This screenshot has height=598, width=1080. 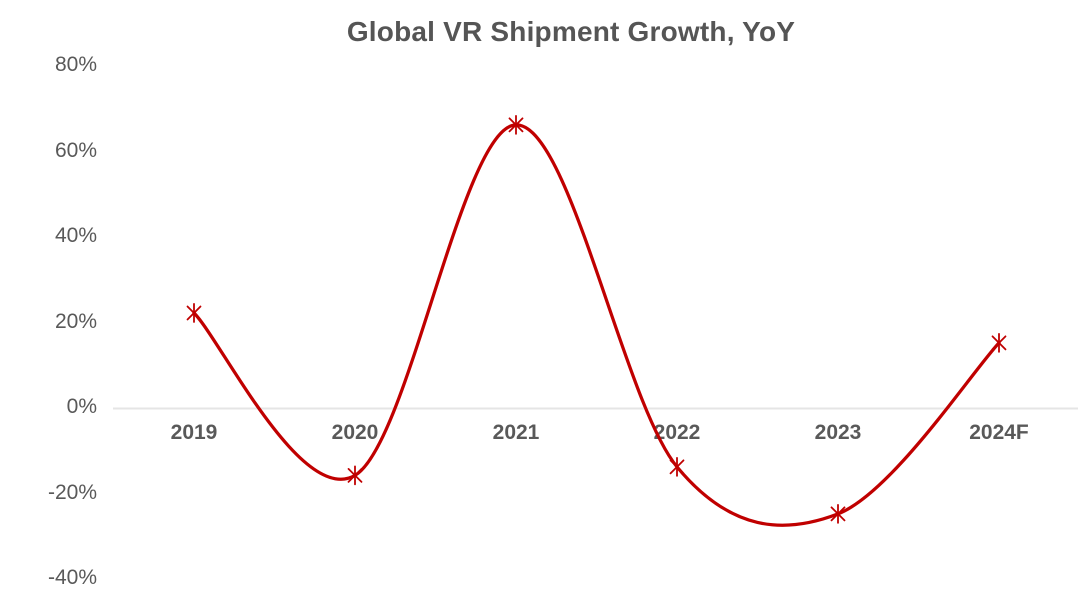 What do you see at coordinates (81, 406) in the screenshot?
I see `y-tick-label: 0%` at bounding box center [81, 406].